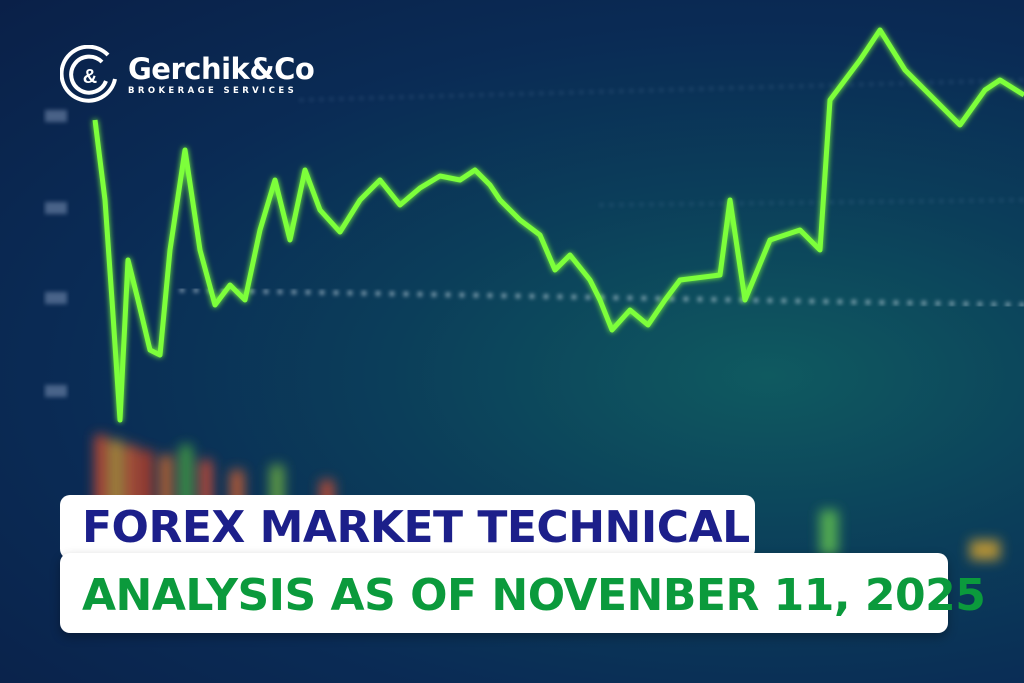 Image resolution: width=1024 pixels, height=683 pixels. I want to click on reference-dotted-line, so click(601, 297).